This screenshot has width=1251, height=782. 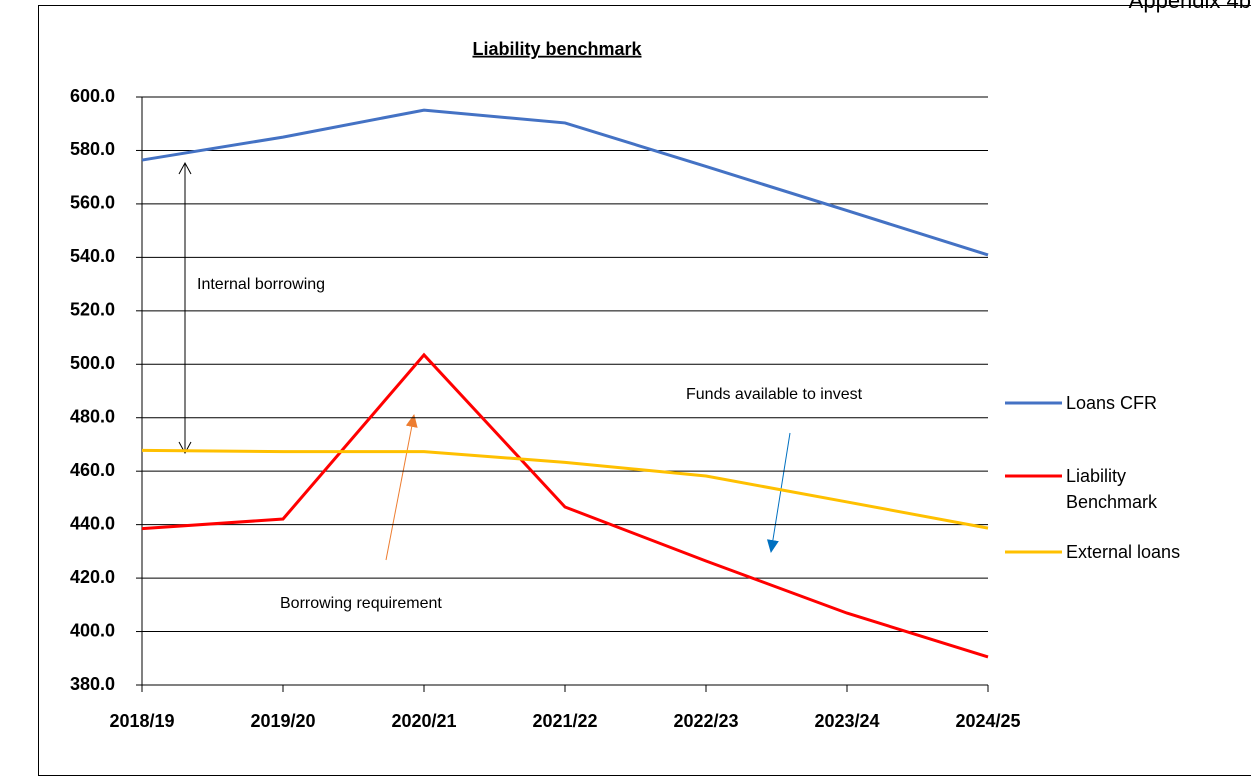 I want to click on annotation: Internal borrowing, so click(x=261, y=284).